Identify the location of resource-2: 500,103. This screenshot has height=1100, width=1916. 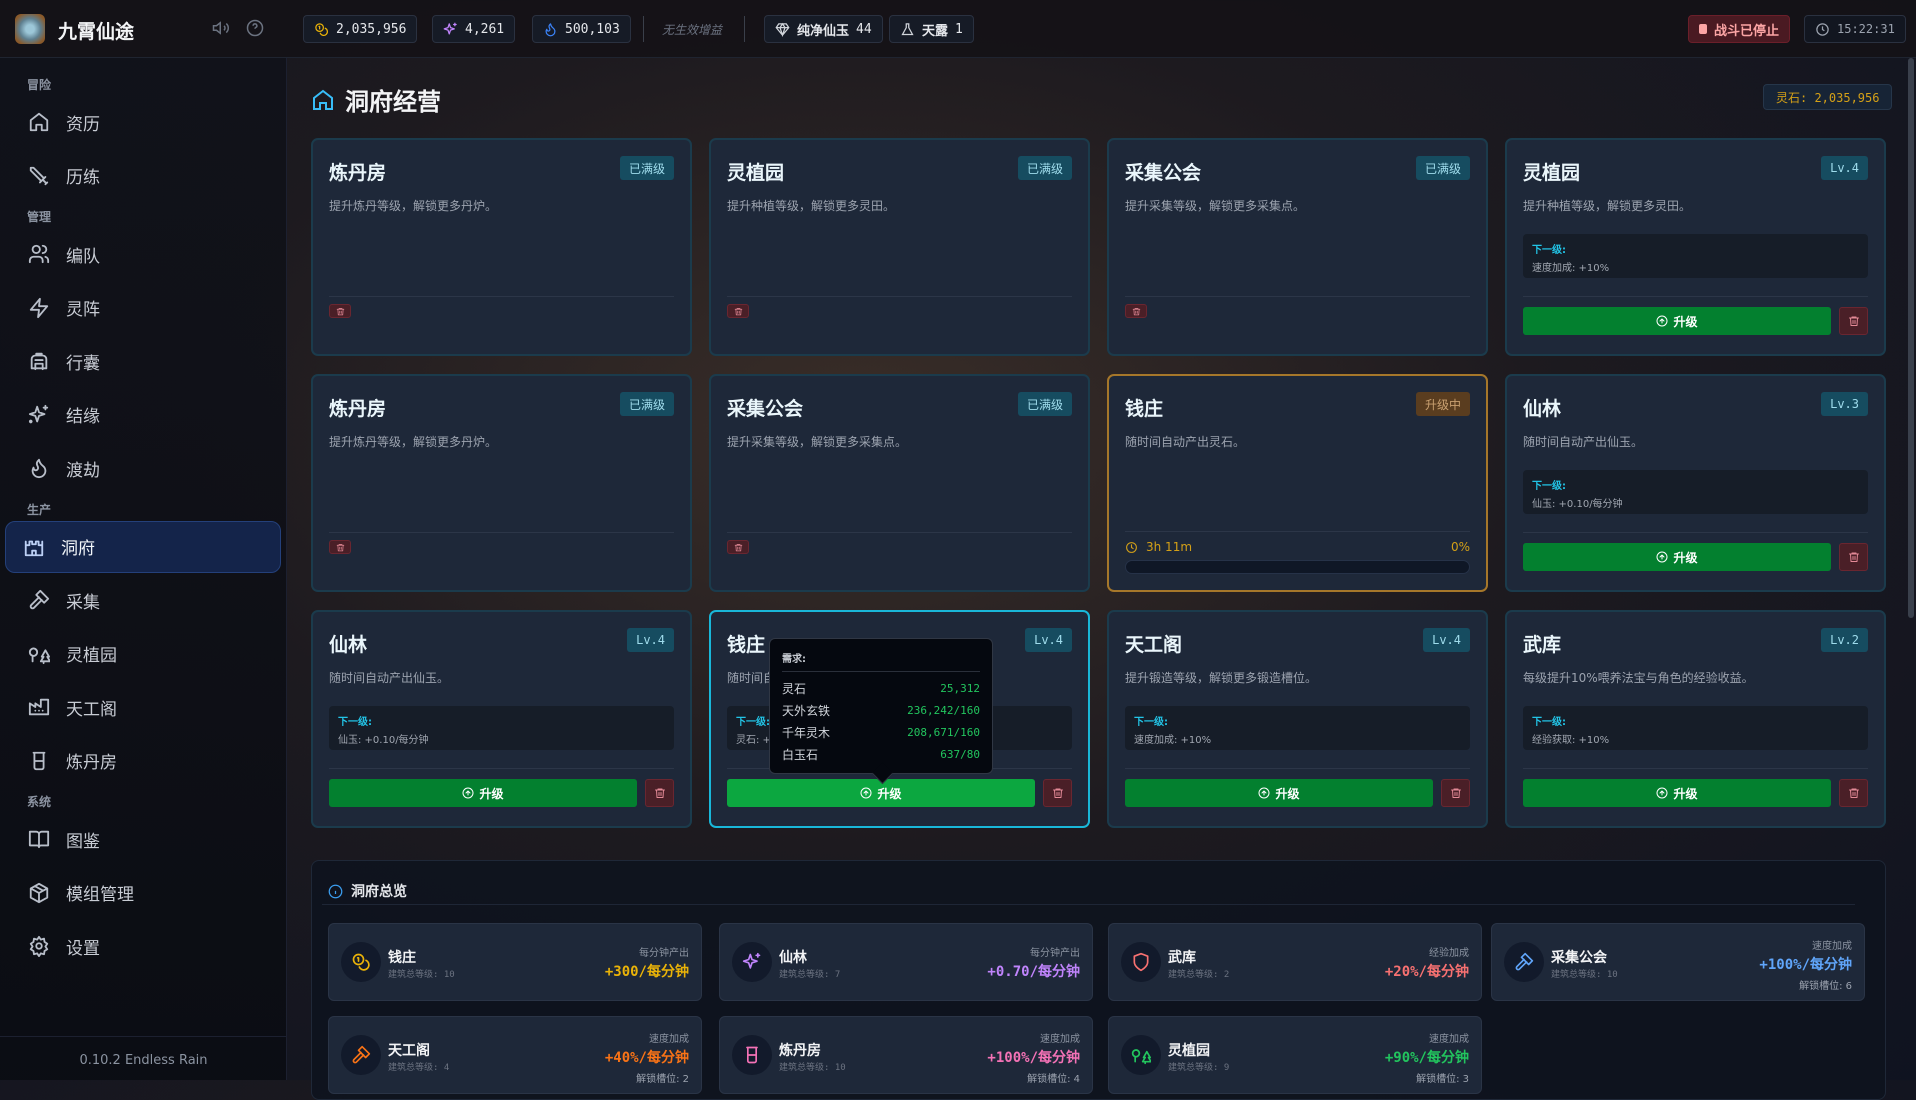
(581, 29).